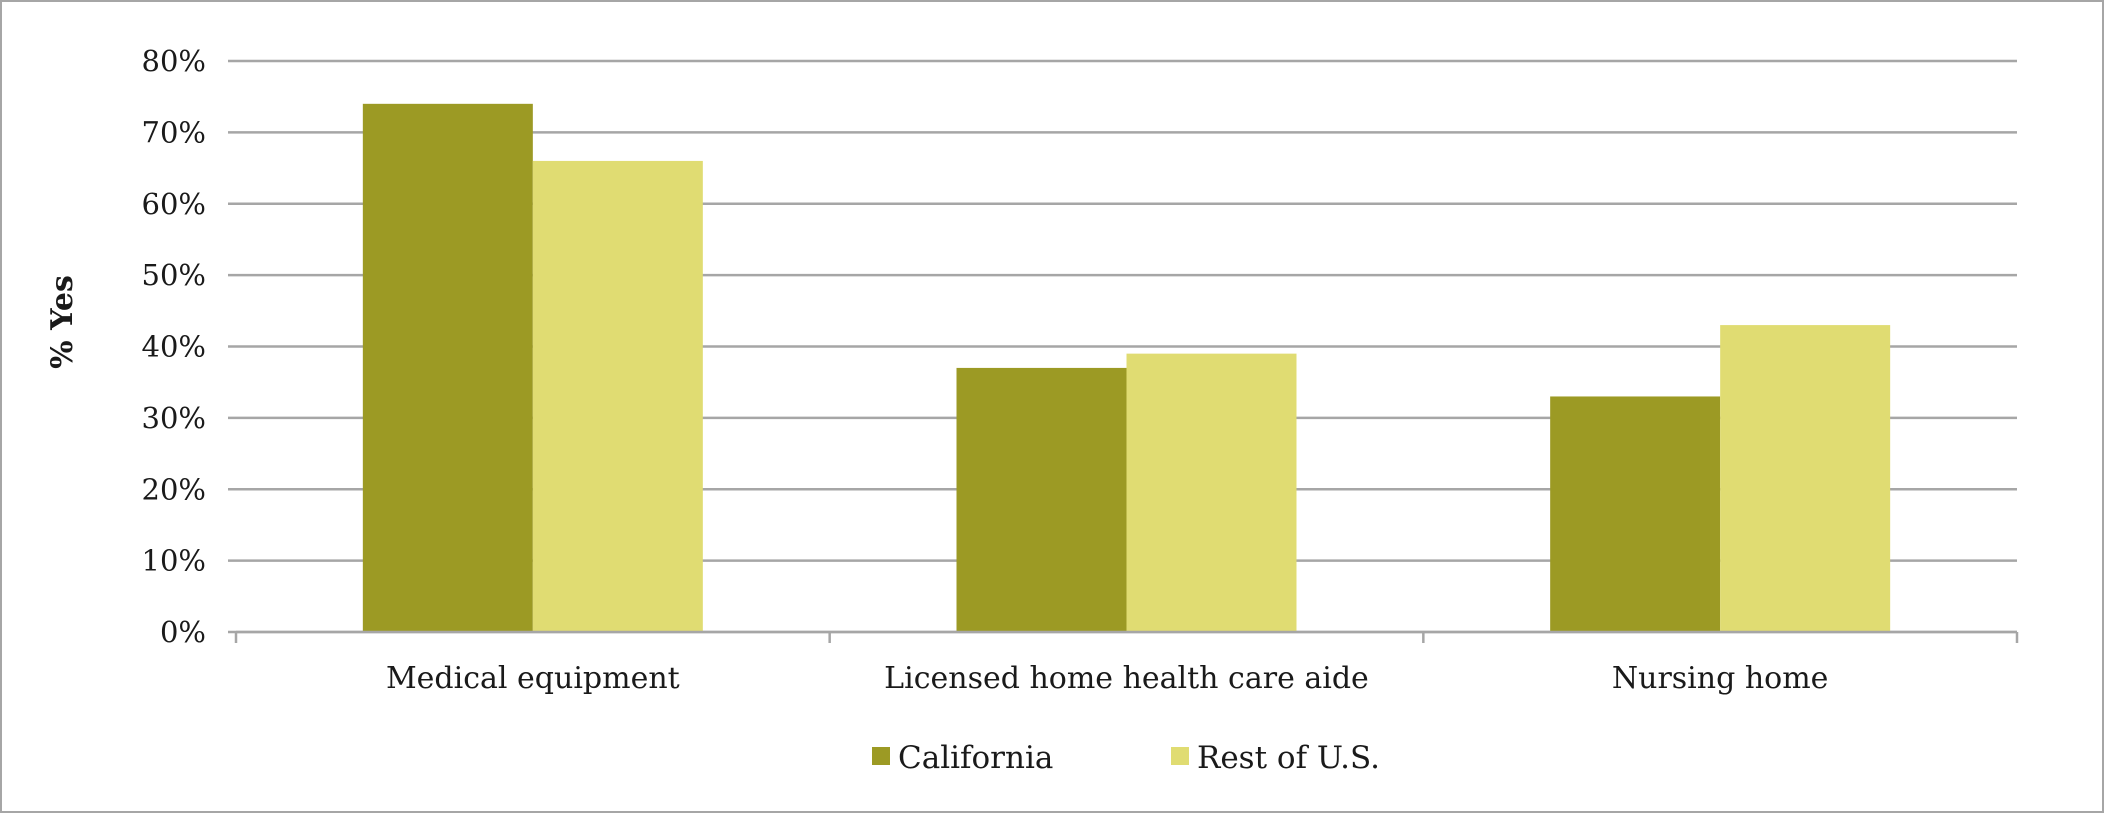  What do you see at coordinates (1720, 678) in the screenshot?
I see `category-label: Nursing home` at bounding box center [1720, 678].